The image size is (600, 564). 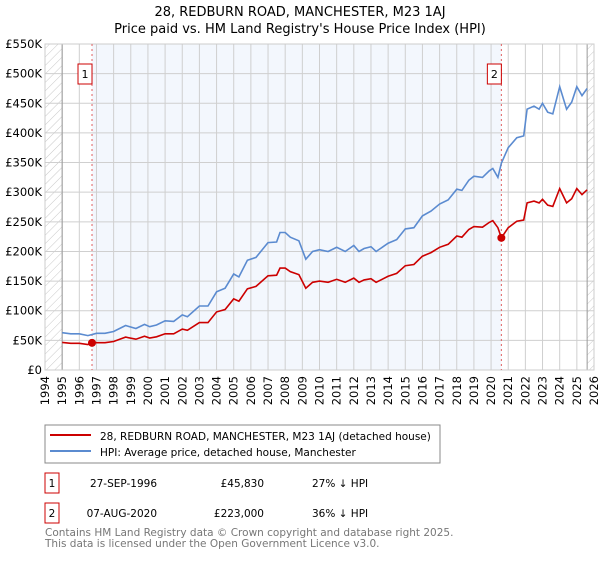 I want to click on sale-1-point, so click(x=92, y=342).